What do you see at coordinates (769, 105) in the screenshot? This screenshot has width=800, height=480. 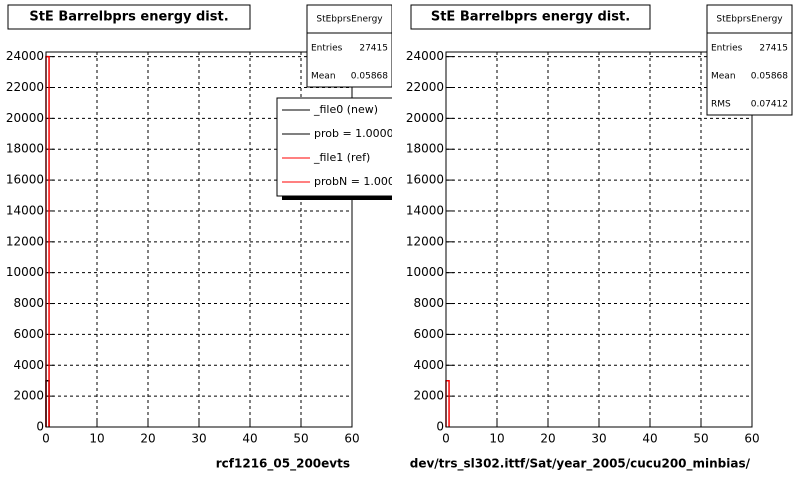 I see `stats-value: 0.07412` at bounding box center [769, 105].